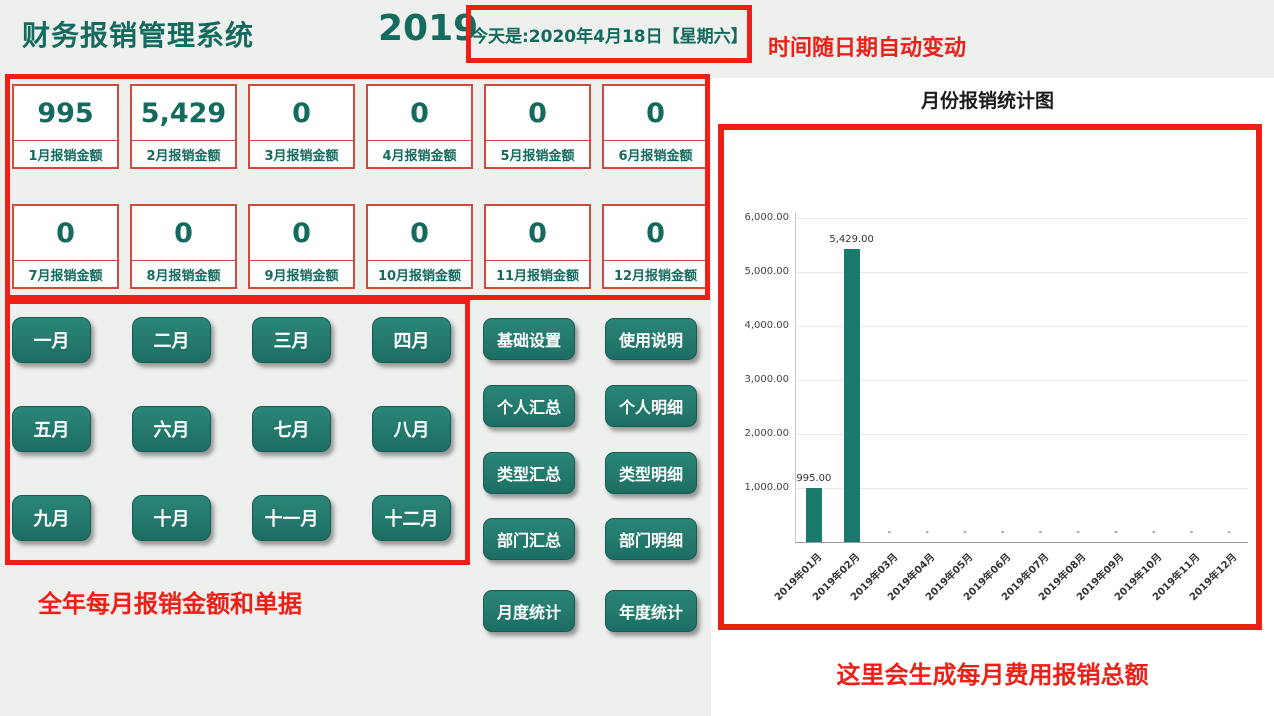 This screenshot has height=716, width=1274. What do you see at coordinates (411, 340) in the screenshot?
I see `month-button-apr: 四月` at bounding box center [411, 340].